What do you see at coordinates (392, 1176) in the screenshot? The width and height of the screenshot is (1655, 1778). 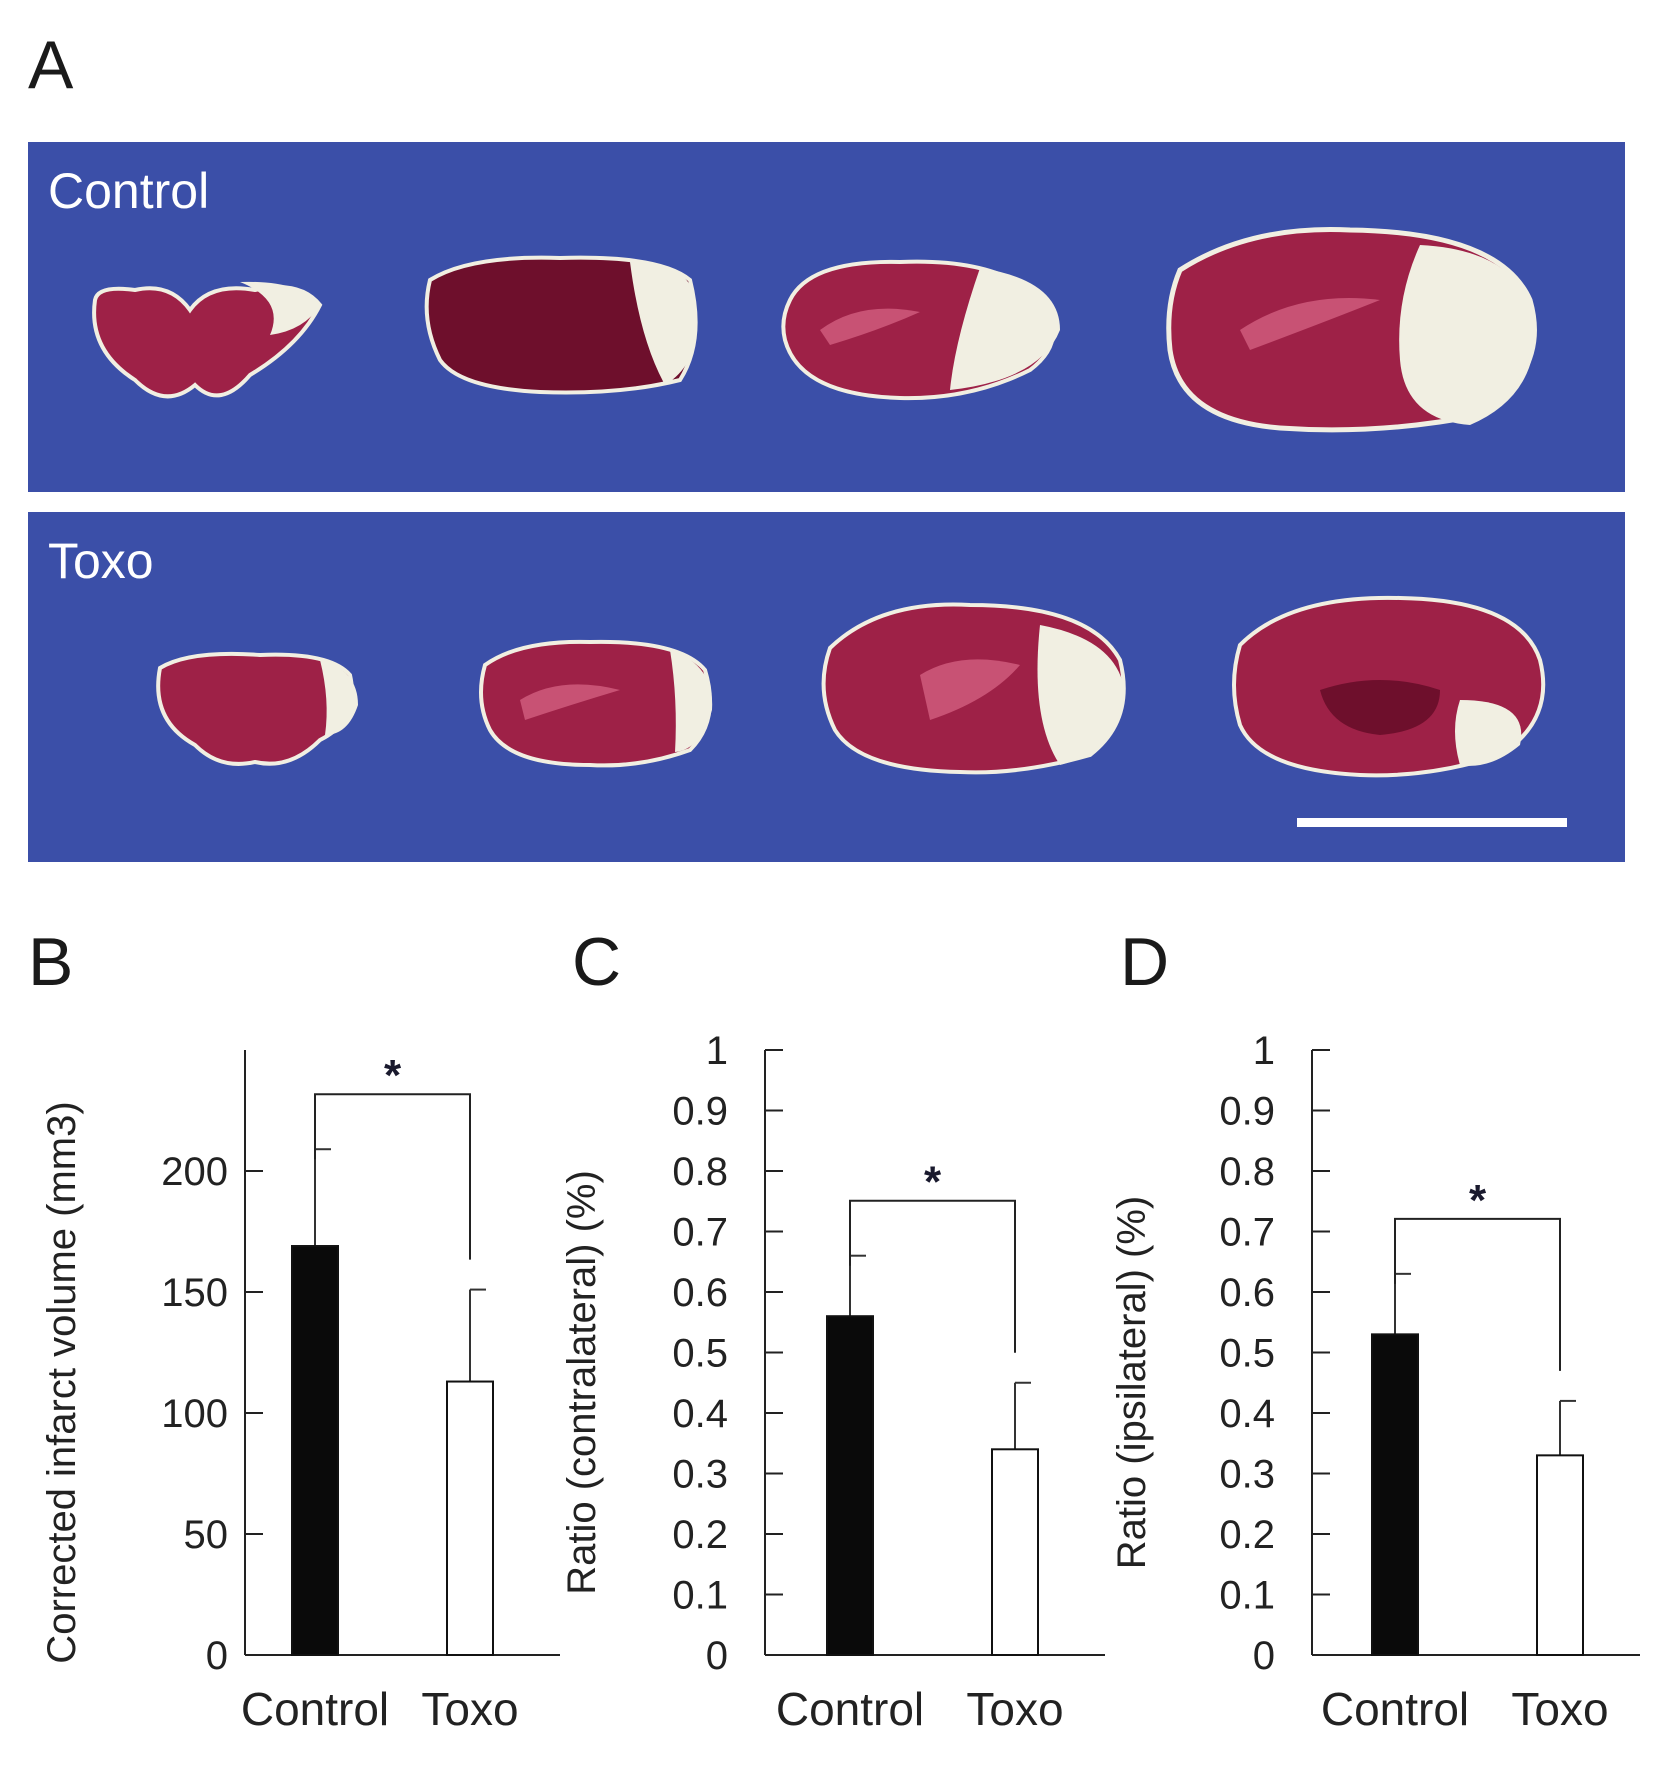 I see `chart-b-significance-bracket` at bounding box center [392, 1176].